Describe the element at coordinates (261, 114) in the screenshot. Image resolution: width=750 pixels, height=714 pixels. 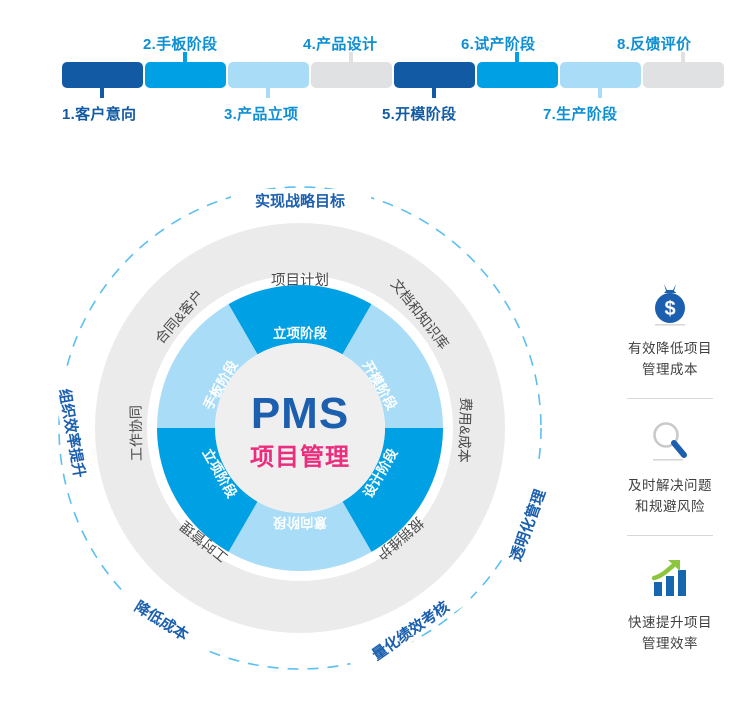
I see `timeline-label-3: 3.产品立项` at that location.